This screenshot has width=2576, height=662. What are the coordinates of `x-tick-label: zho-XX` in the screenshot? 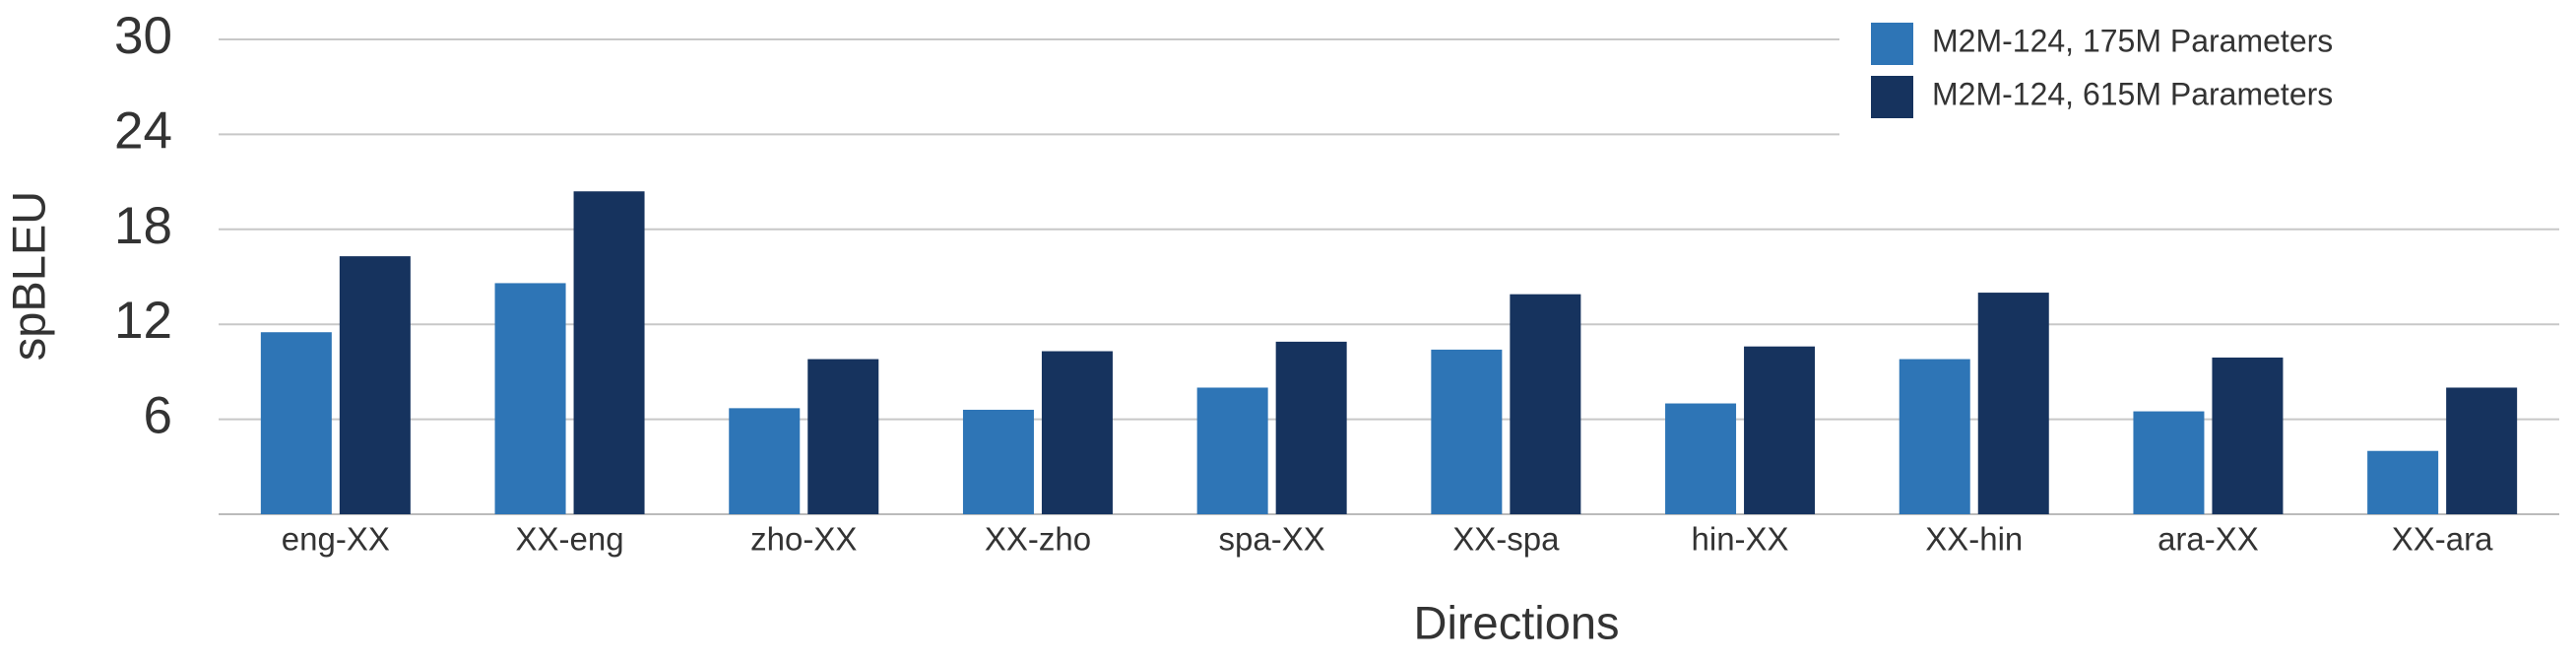 It's located at (803, 539).